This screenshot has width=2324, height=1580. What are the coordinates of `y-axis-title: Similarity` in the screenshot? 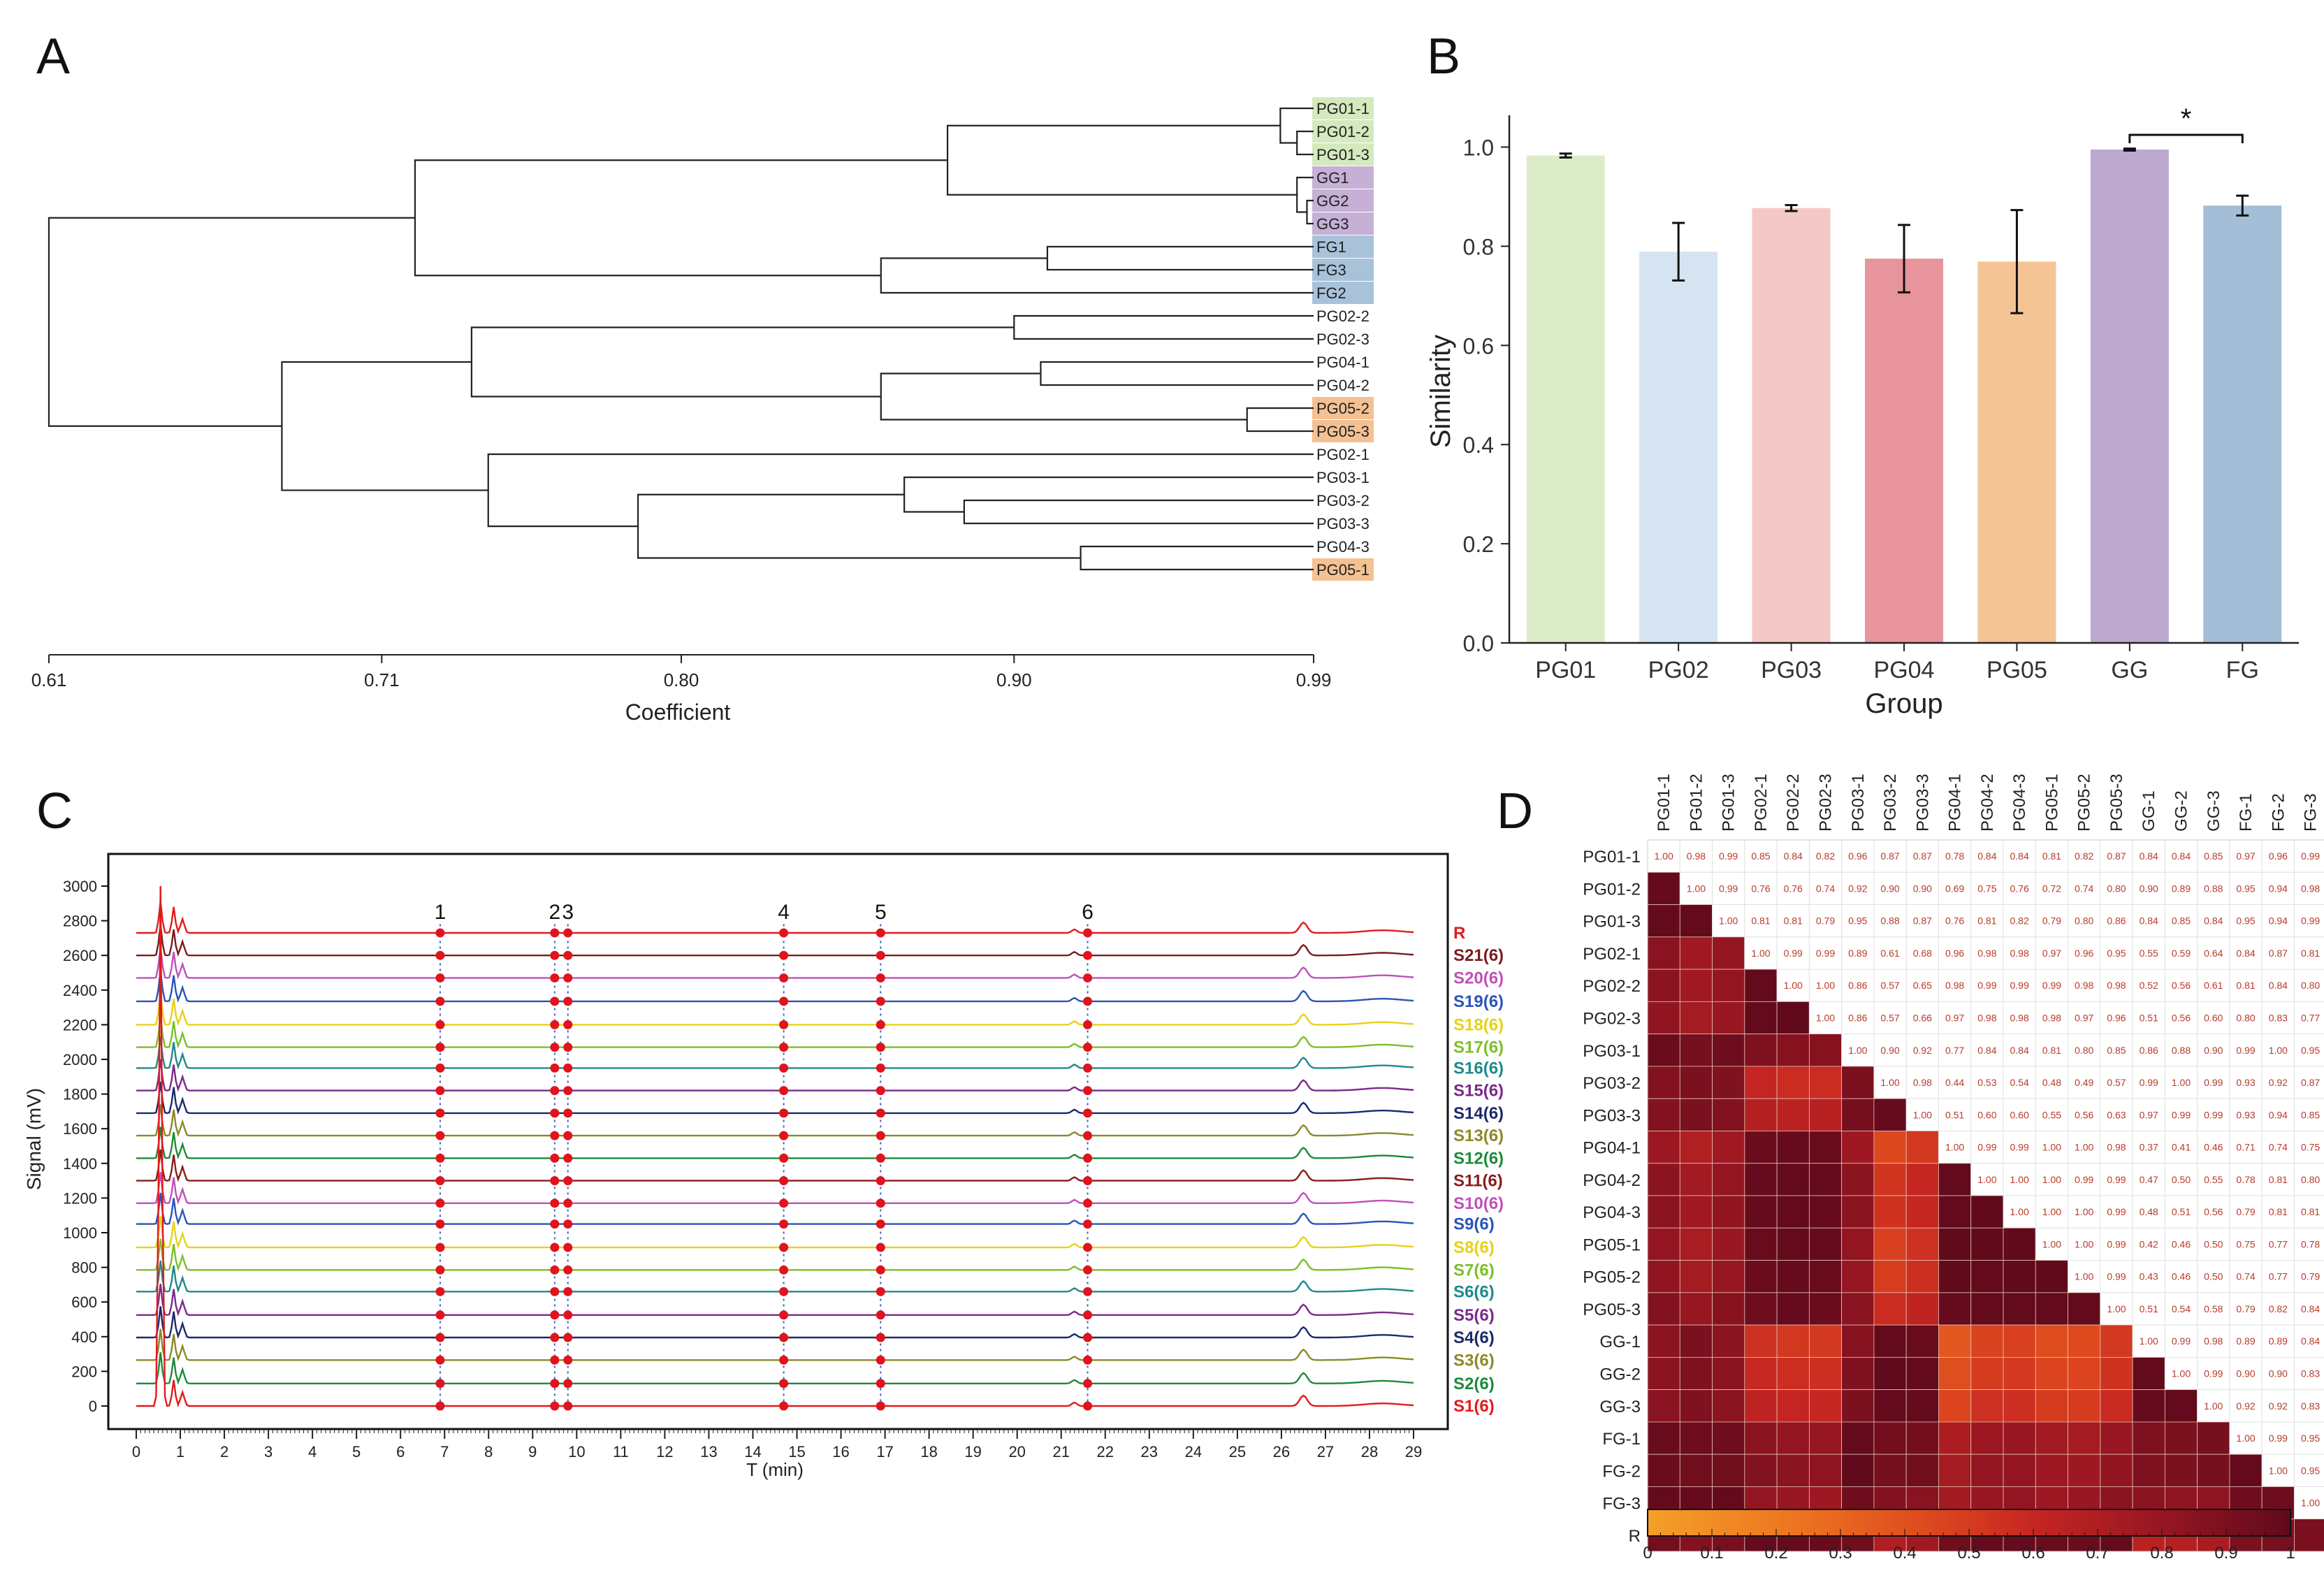 It's located at (1440, 391).